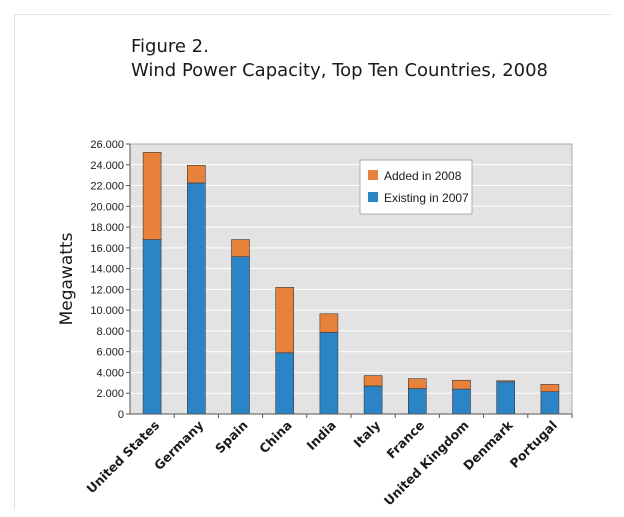 This screenshot has height=517, width=624. What do you see at coordinates (107, 228) in the screenshot?
I see `y-tick-label: 18.000` at bounding box center [107, 228].